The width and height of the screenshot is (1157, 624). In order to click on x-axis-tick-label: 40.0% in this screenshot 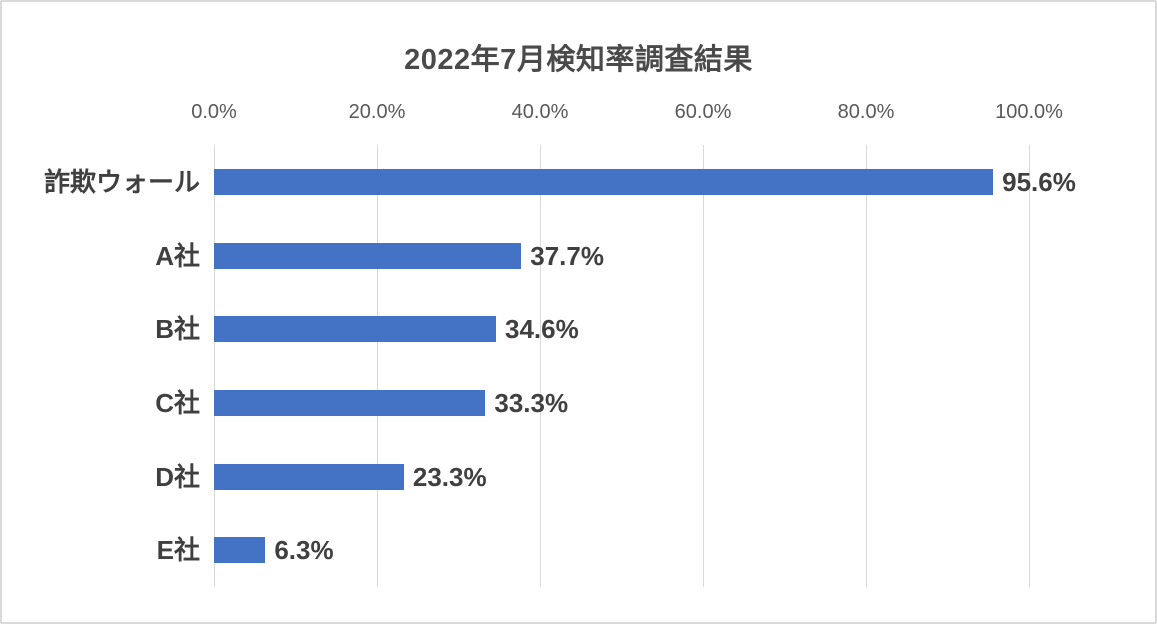, I will do `click(540, 112)`.